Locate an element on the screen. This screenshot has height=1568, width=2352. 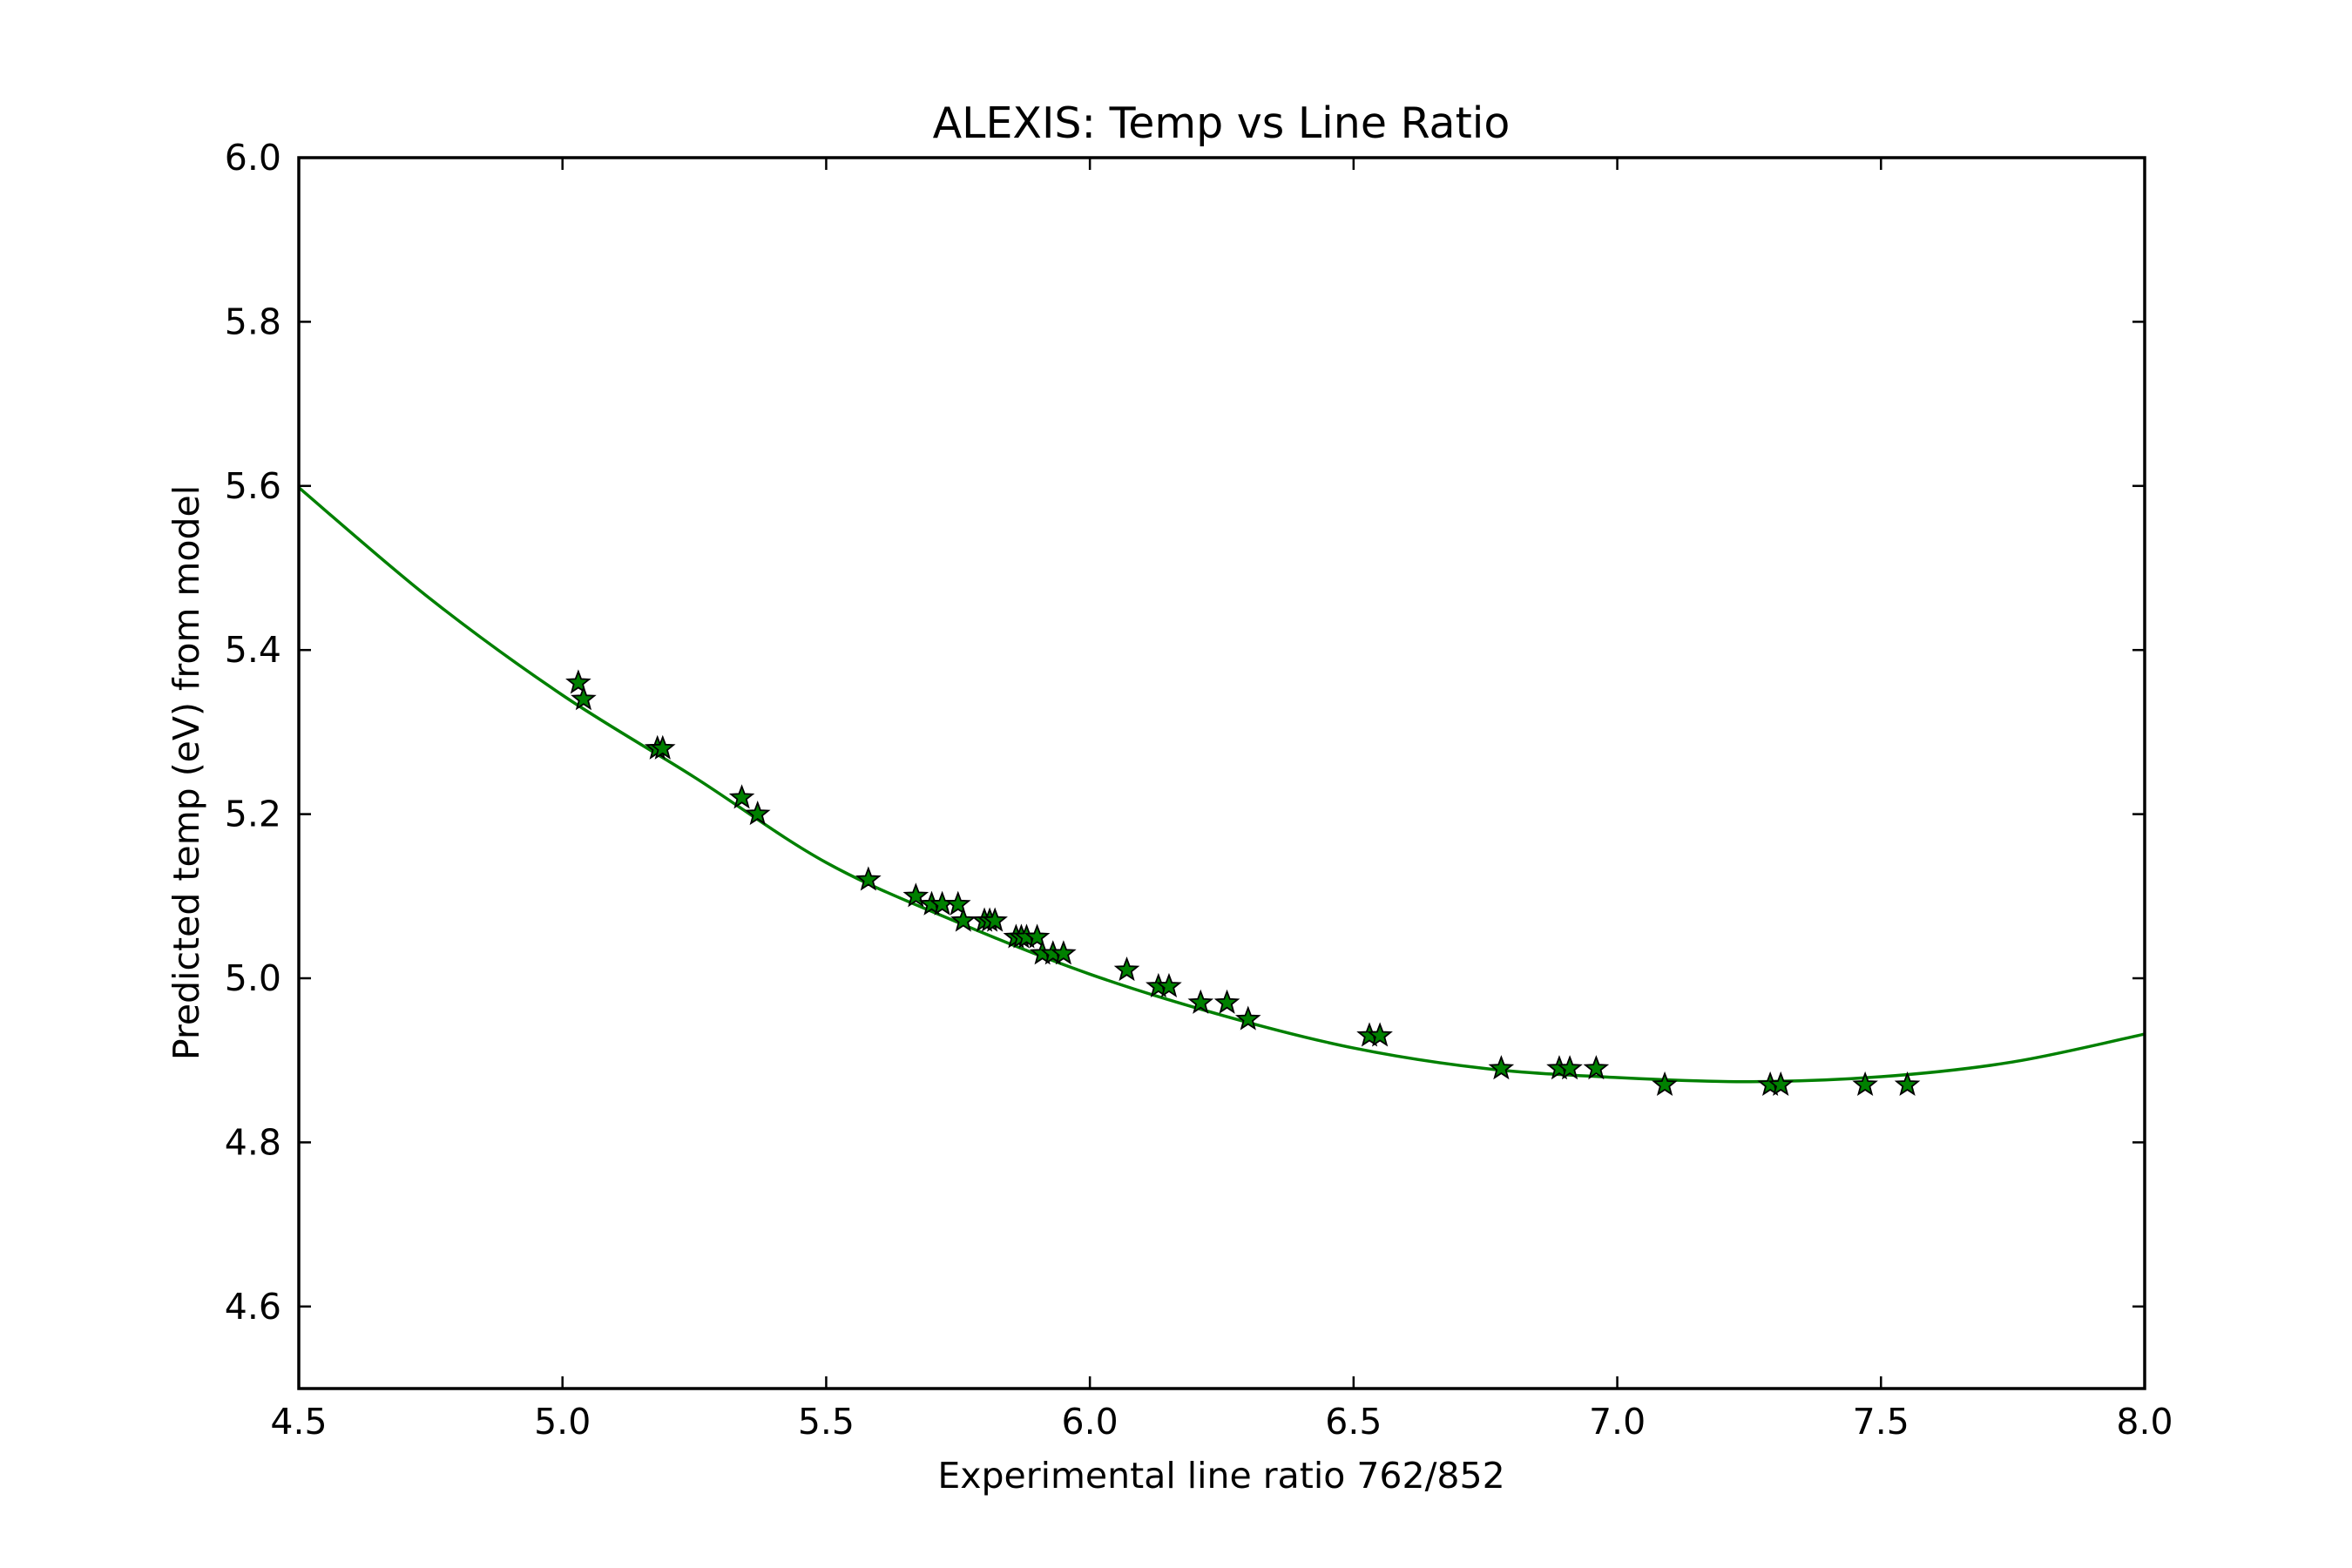
y-tick-label: 4.8 is located at coordinates (253, 1142).